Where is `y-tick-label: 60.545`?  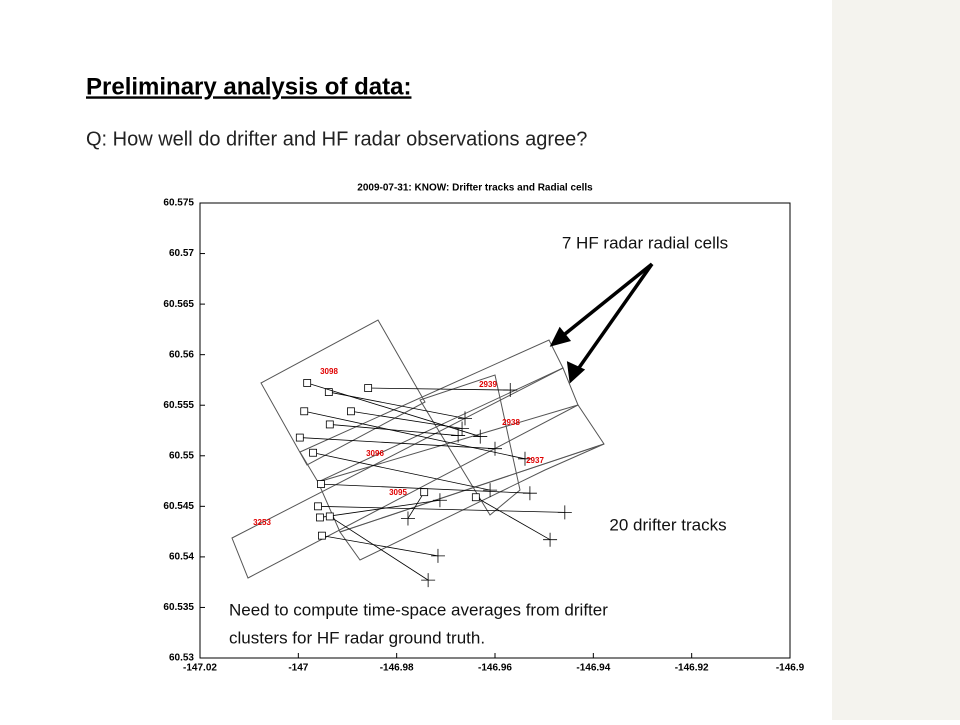 y-tick-label: 60.545 is located at coordinates (178, 506).